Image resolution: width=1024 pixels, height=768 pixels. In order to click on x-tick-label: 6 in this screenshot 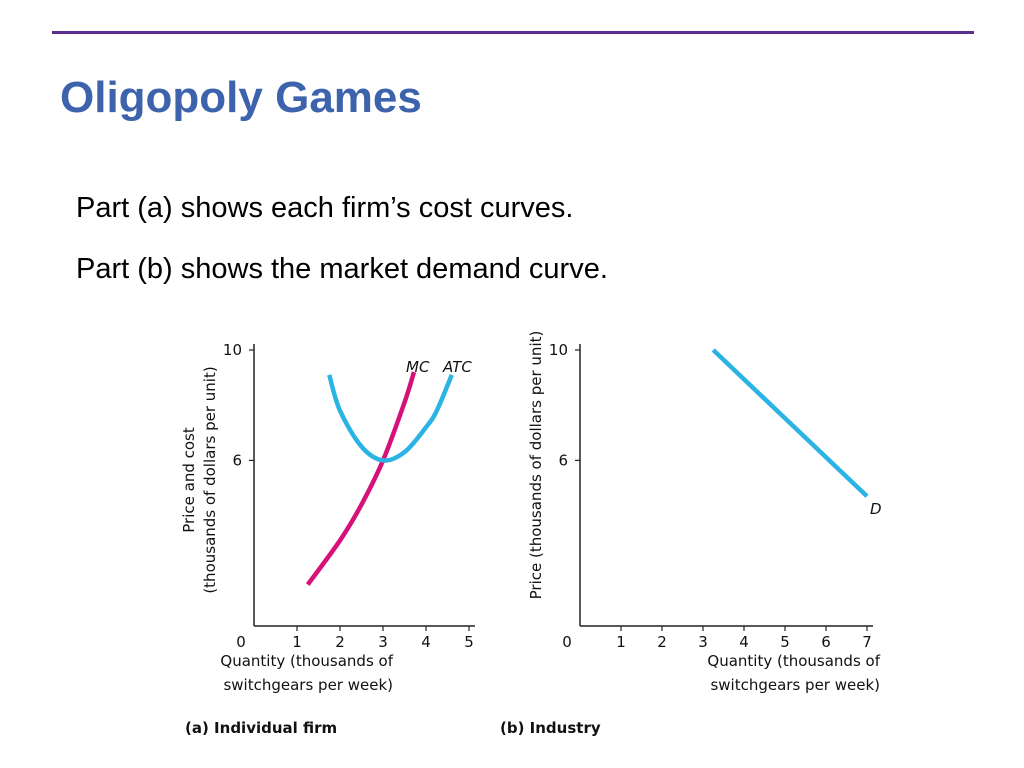, I will do `click(826, 642)`.